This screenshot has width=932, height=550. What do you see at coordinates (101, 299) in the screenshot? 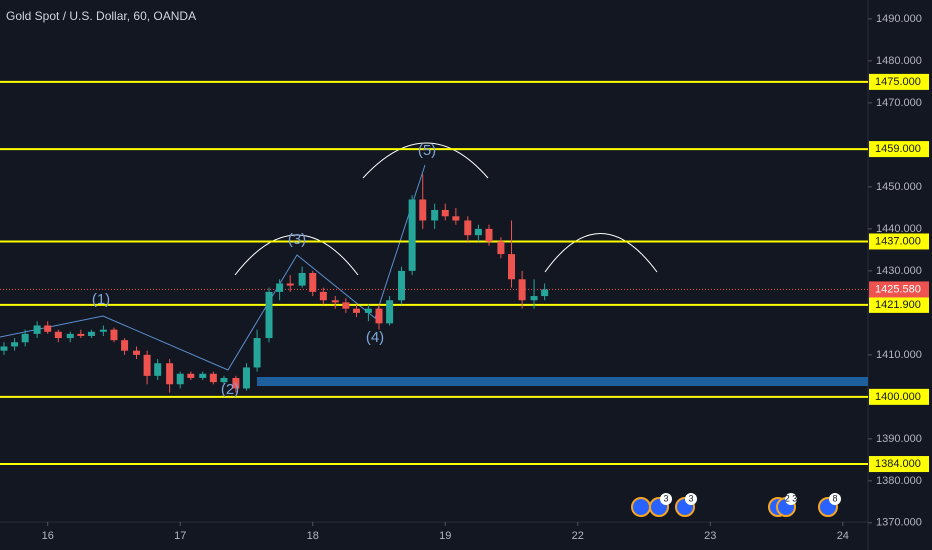
I see `wave-label: (1)` at bounding box center [101, 299].